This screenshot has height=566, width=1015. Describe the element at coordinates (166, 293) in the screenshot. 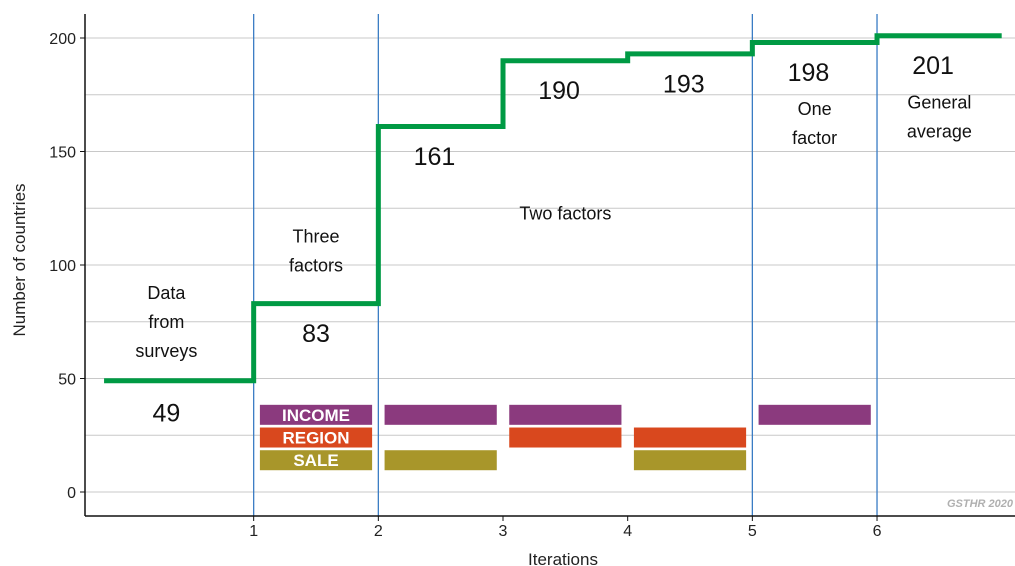

I see `annotation-line: Data` at that location.